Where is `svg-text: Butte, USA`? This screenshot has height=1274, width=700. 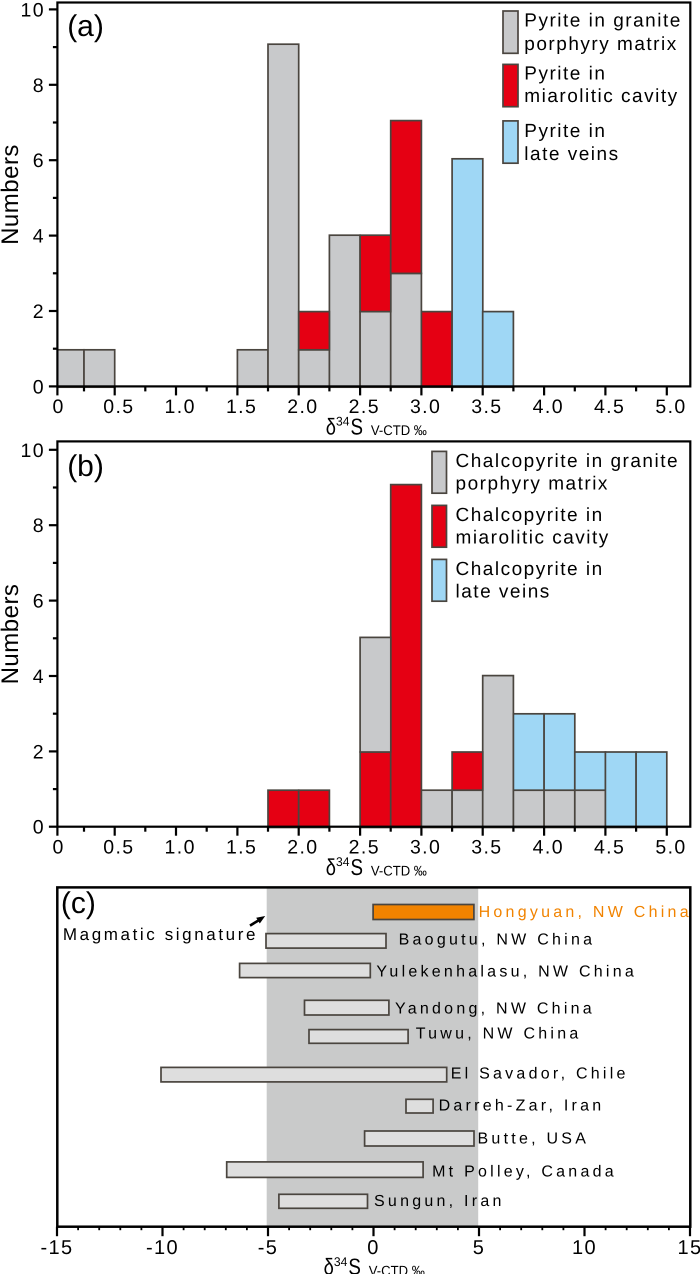 svg-text: Butte, USA is located at coordinates (534, 1139).